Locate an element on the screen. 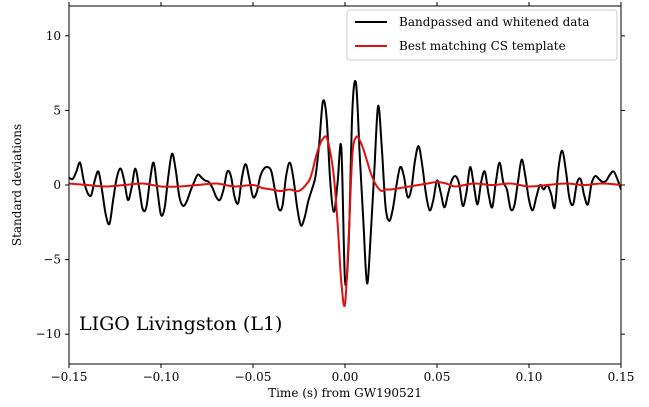 The image size is (649, 407). y-tick-label: 10 is located at coordinates (53, 36).